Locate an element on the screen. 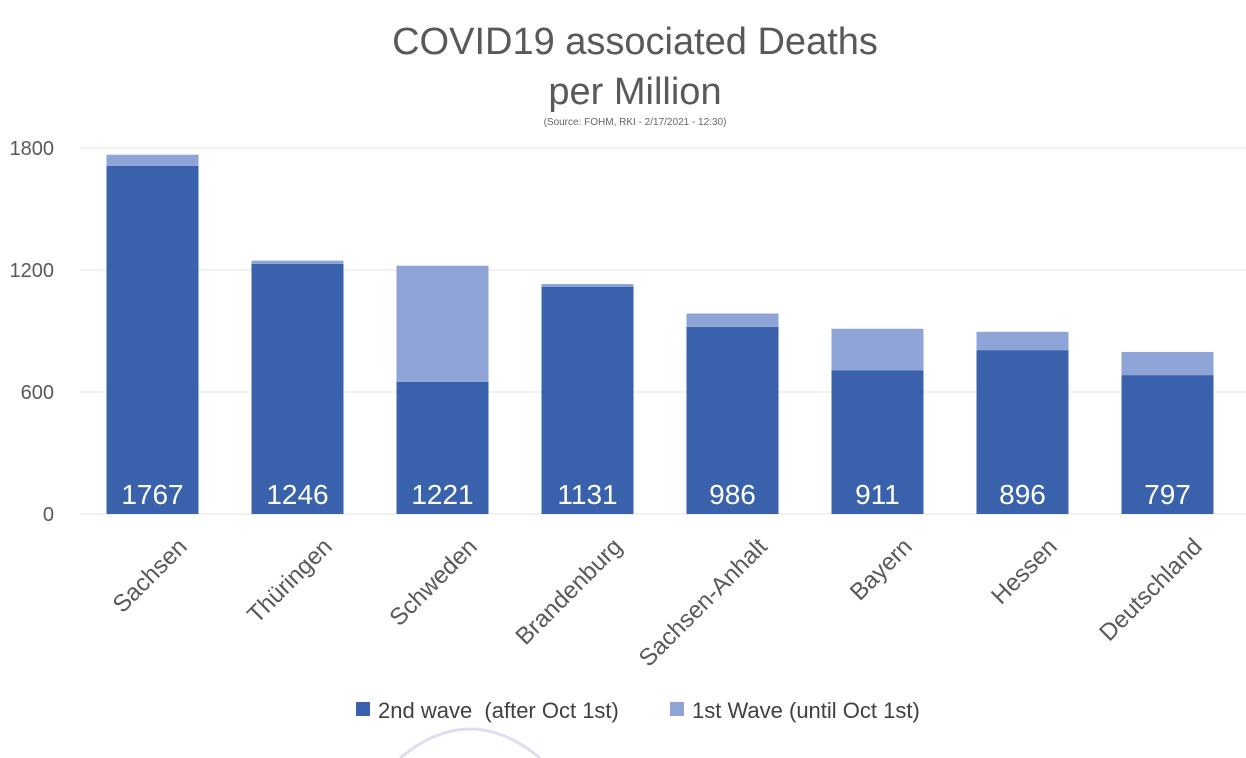 Image resolution: width=1246 pixels, height=758 pixels. legend-swatch-1st-wave is located at coordinates (677, 709).